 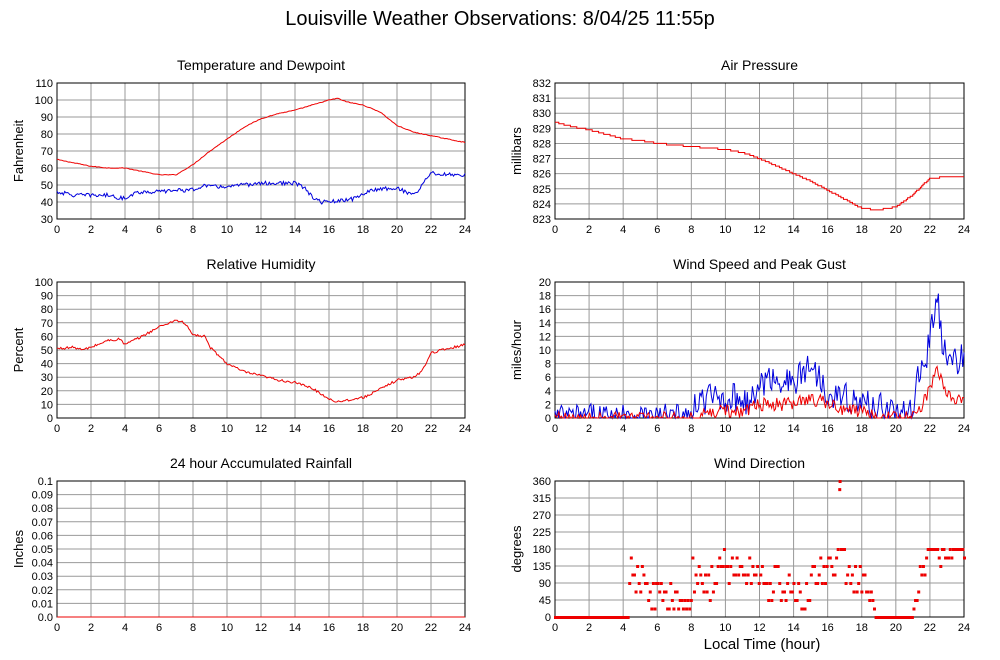 What do you see at coordinates (542, 533) in the screenshot?
I see `y-tick-label: 225` at bounding box center [542, 533].